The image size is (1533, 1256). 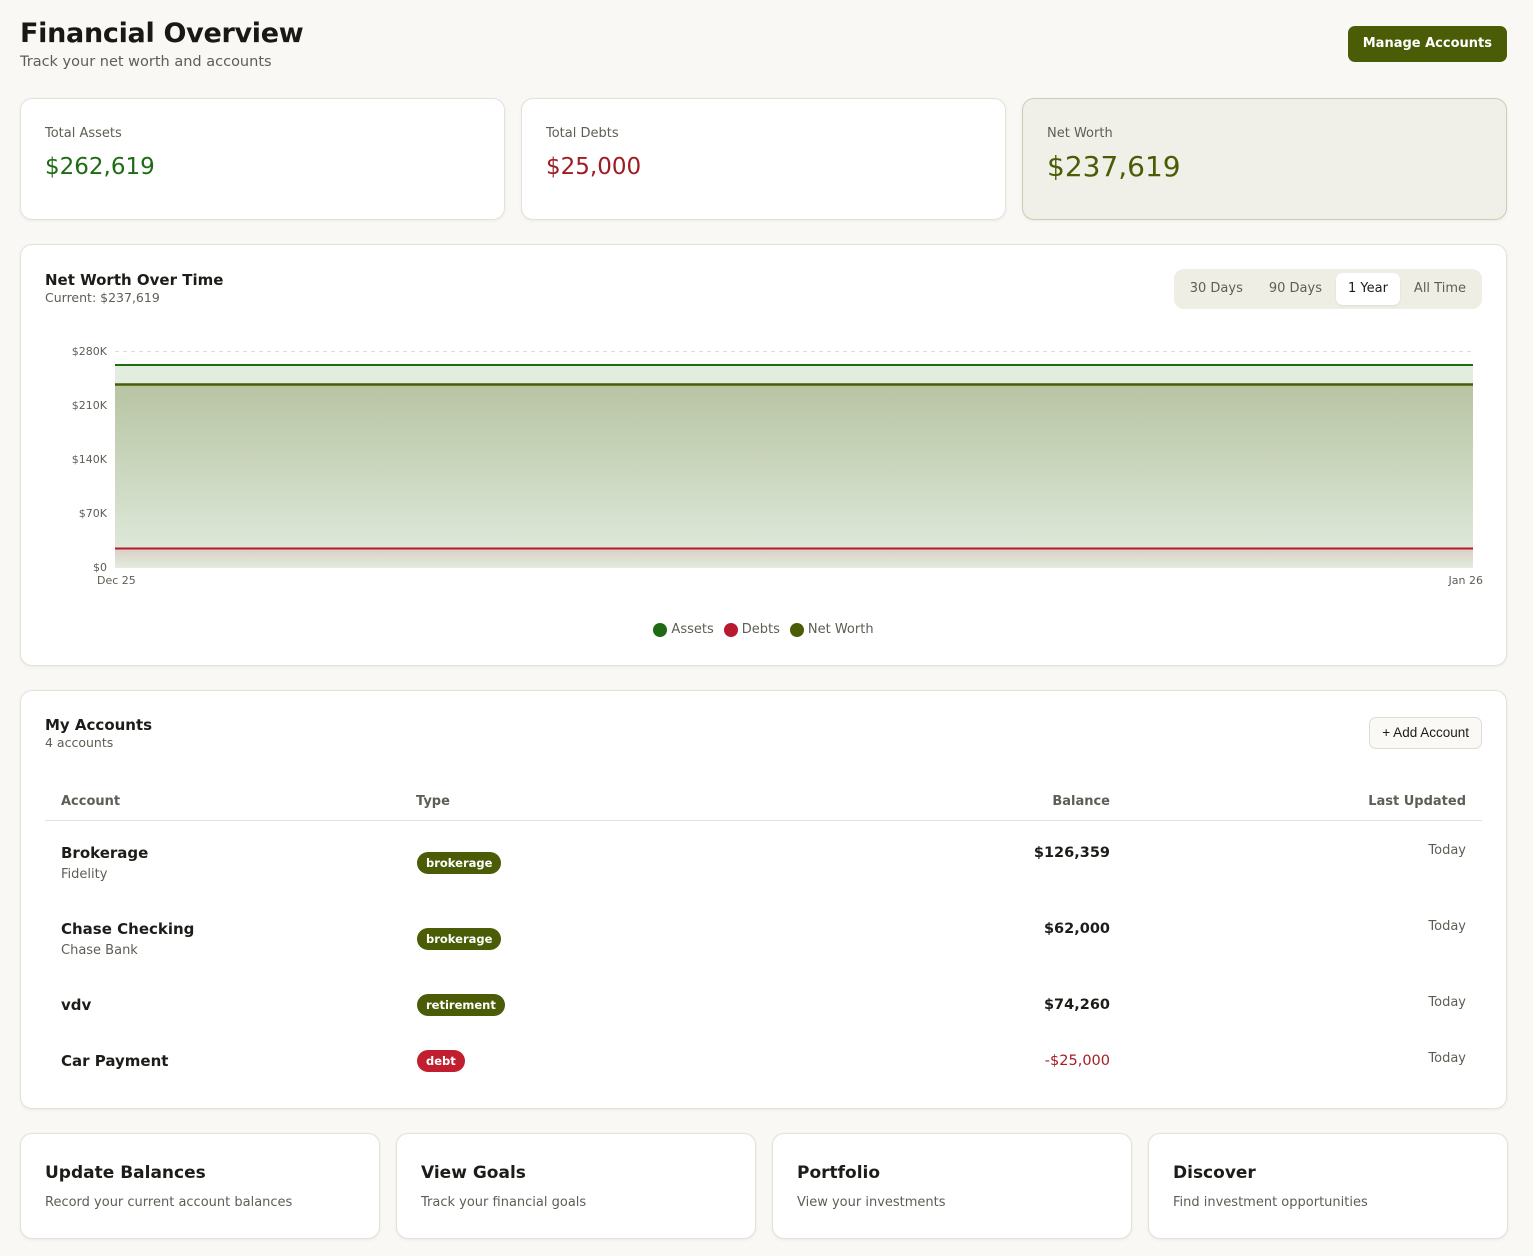 What do you see at coordinates (1327, 289) in the screenshot?
I see `time-range-tabs: 30 Days 90 Days 1 Year All Time` at bounding box center [1327, 289].